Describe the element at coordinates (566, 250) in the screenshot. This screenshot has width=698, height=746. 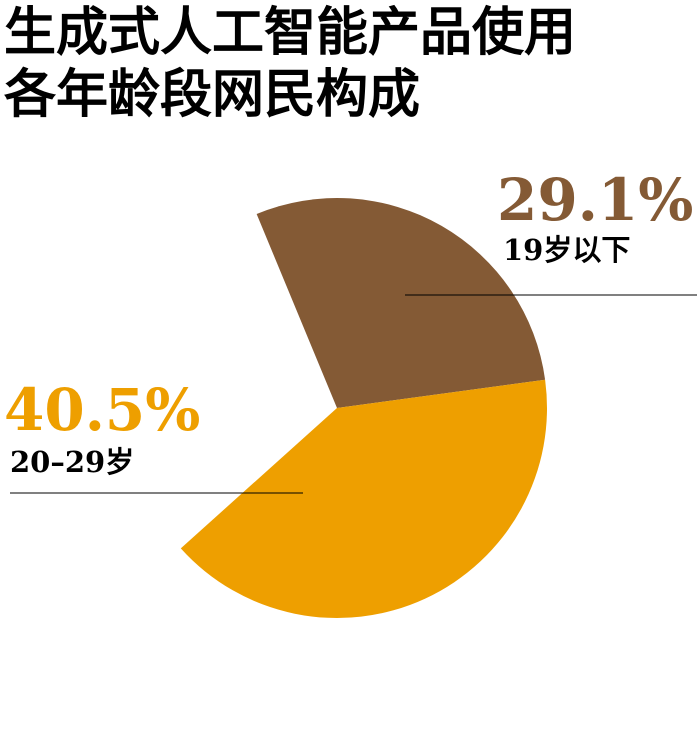
I see `category-label: 19岁以下` at that location.